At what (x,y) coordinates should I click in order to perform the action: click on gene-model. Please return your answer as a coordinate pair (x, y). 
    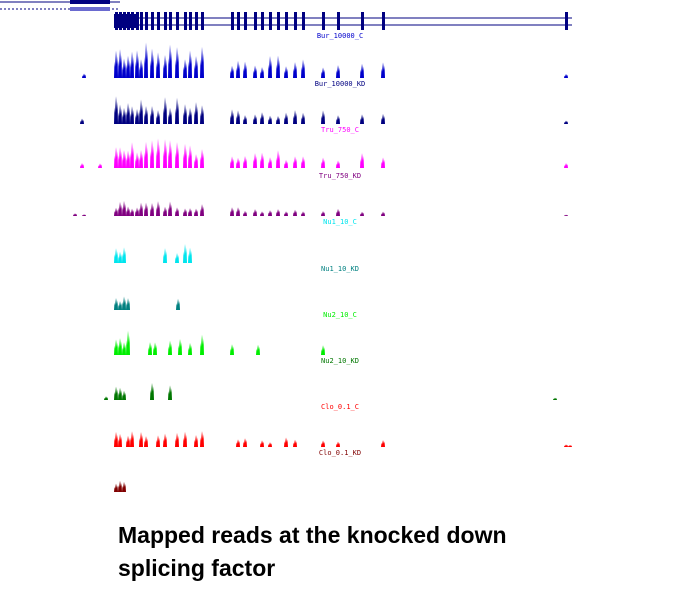
    Looking at the image, I should click on (286, 15).